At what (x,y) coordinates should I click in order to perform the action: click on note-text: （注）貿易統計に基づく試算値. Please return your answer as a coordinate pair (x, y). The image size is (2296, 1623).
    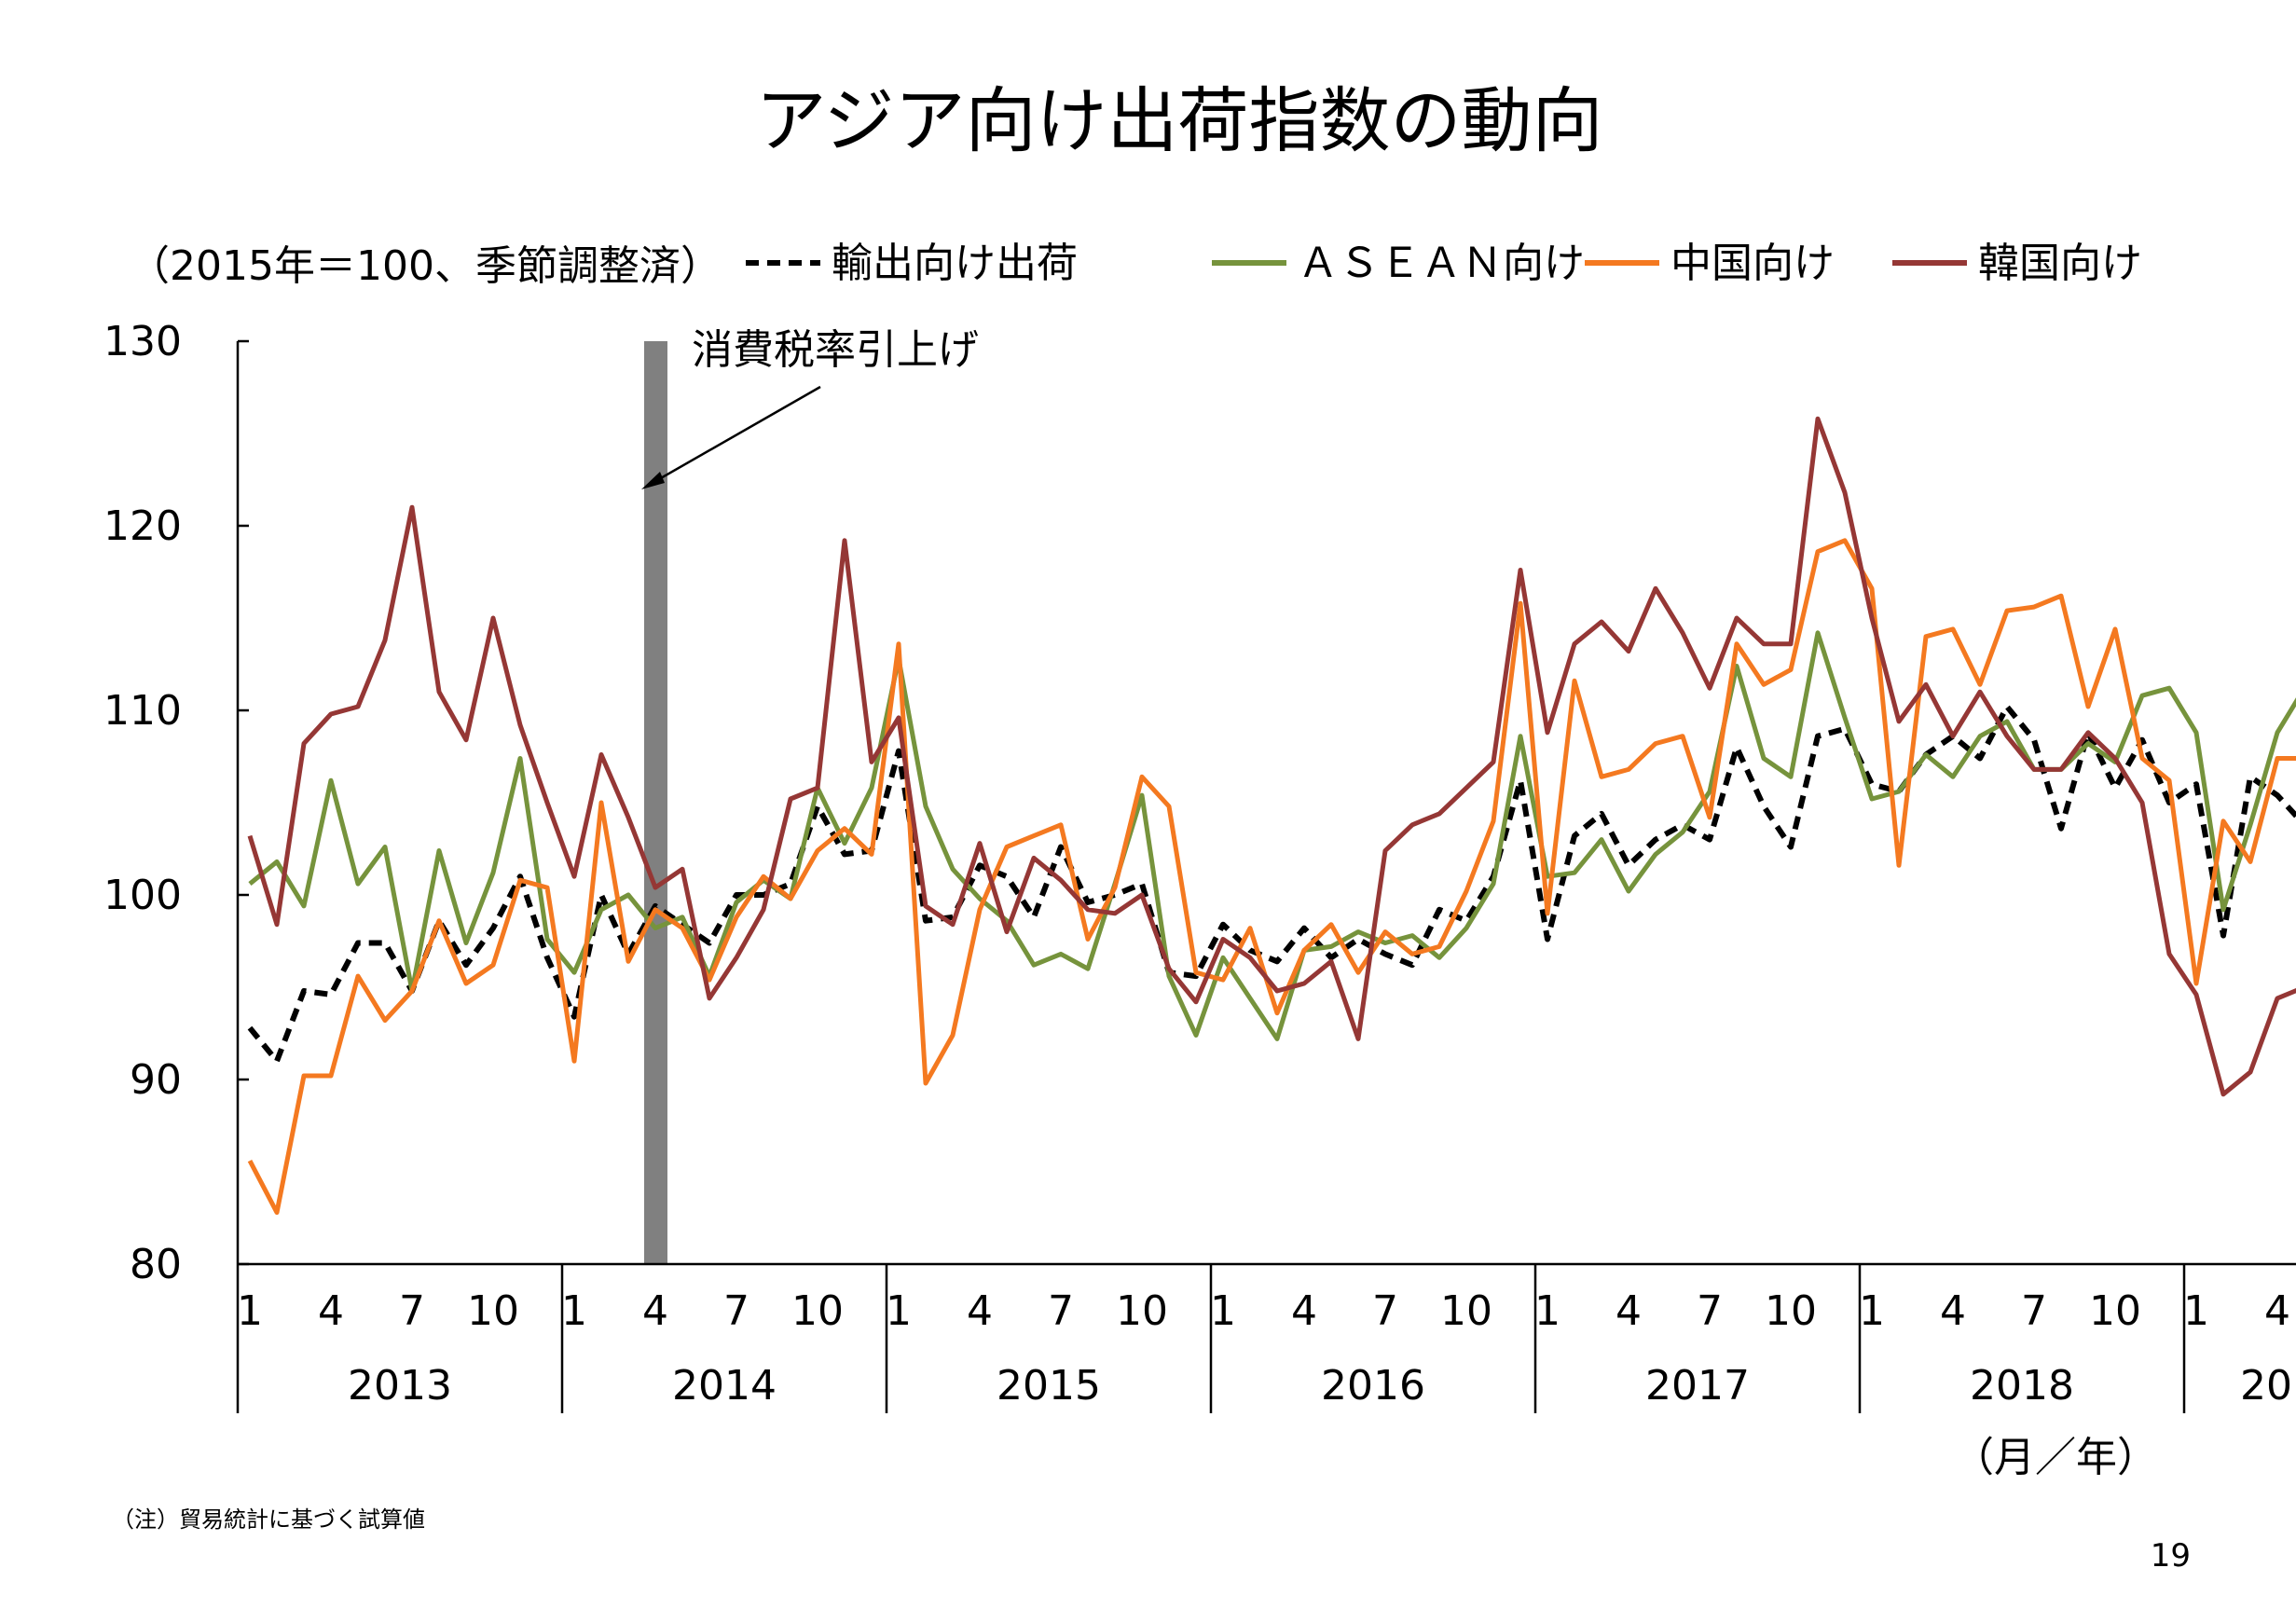
    Looking at the image, I should click on (268, 1519).